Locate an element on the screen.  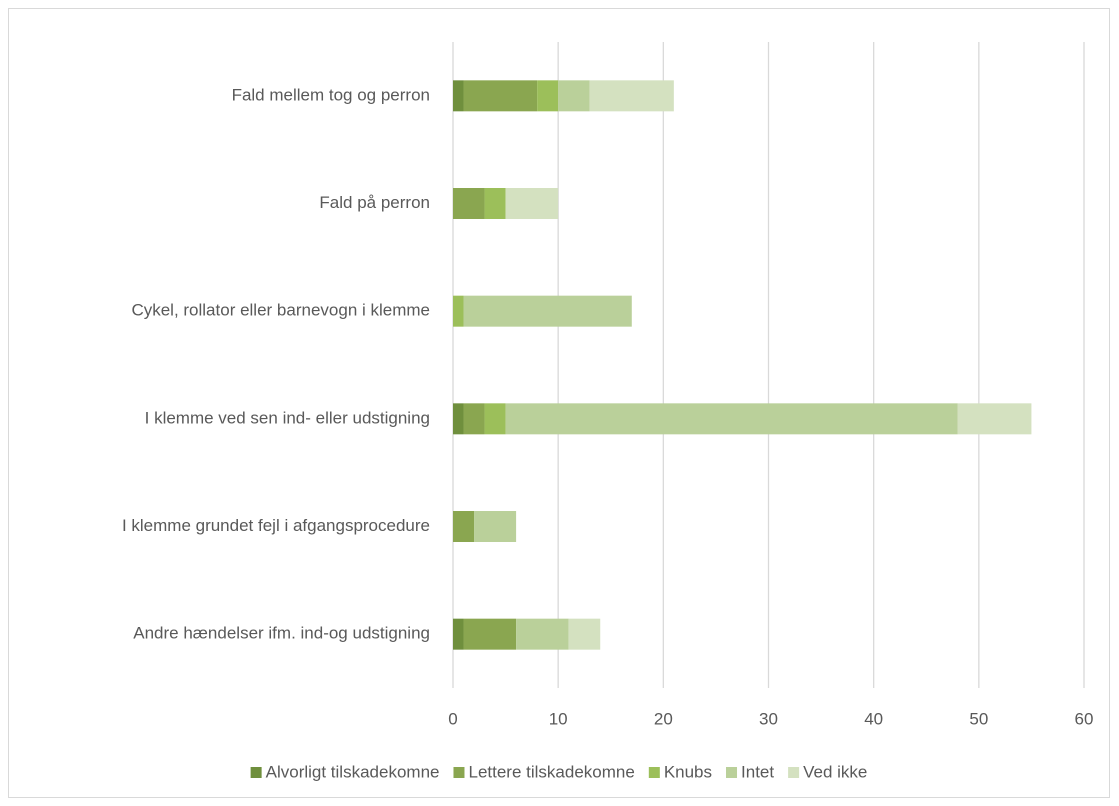
y-tick-label: Andre hændelser ifm. ind-og udstigning is located at coordinates (281, 633).